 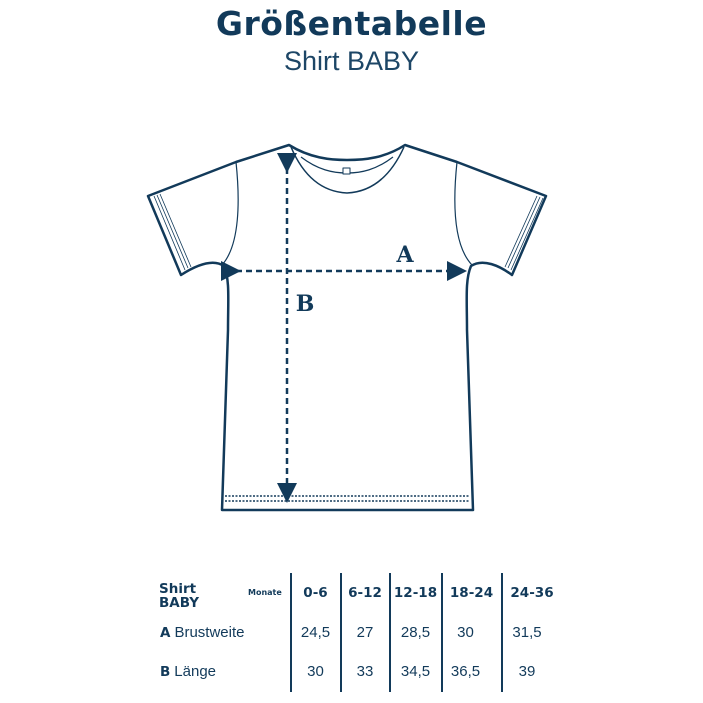 I want to click on left-armhole-seam, so click(x=230, y=213).